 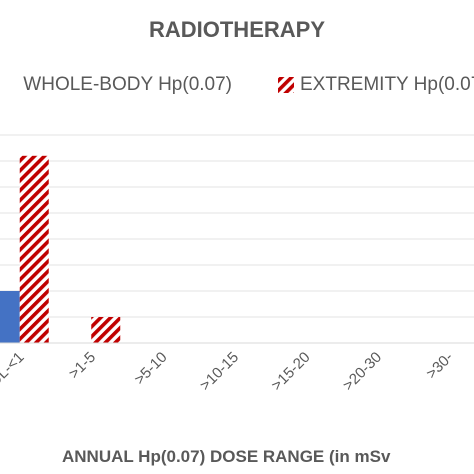 What do you see at coordinates (150, 368) in the screenshot?
I see `x-tick-label: >5-10` at bounding box center [150, 368].